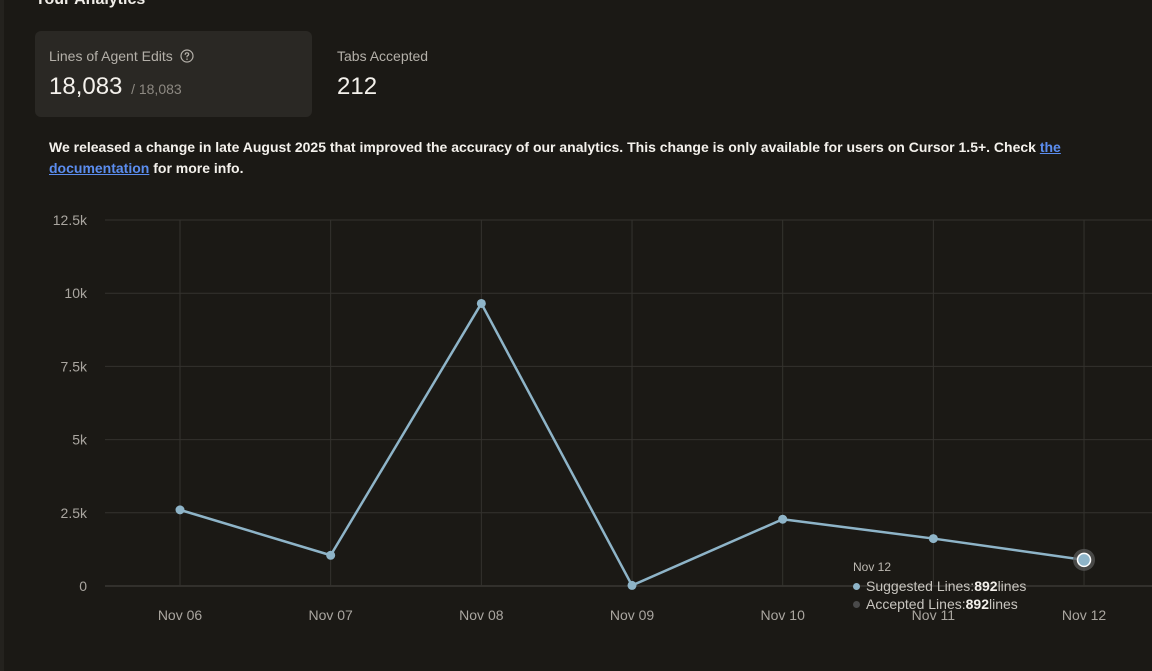  Describe the element at coordinates (90, 4) in the screenshot. I see `section-title: Your Analytics` at that location.